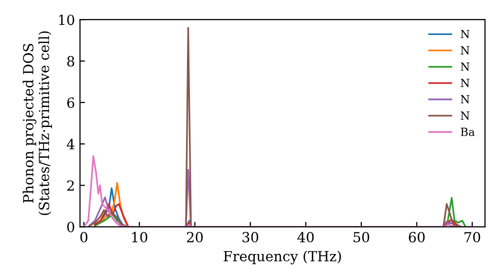  I want to click on x-tick-label: 30, so click(250, 237).